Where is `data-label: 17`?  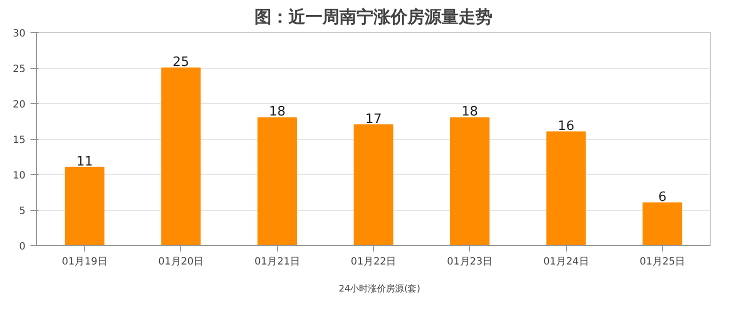
data-label: 17 is located at coordinates (373, 119).